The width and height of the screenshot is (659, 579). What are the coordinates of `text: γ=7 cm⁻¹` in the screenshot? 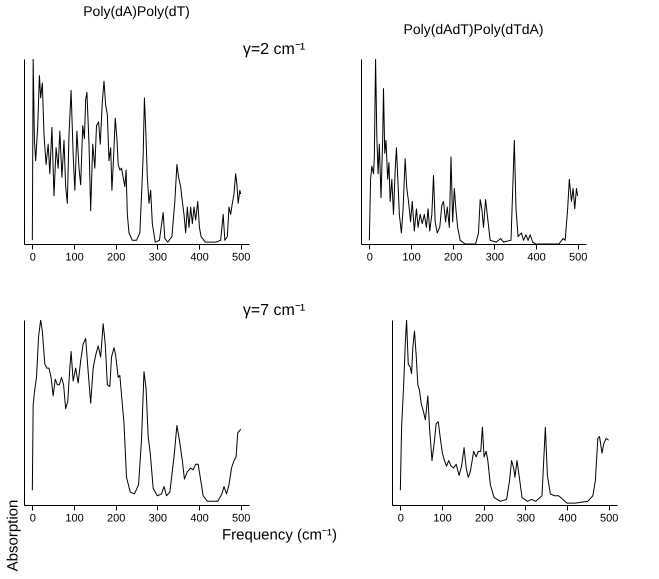 It's located at (274, 310).